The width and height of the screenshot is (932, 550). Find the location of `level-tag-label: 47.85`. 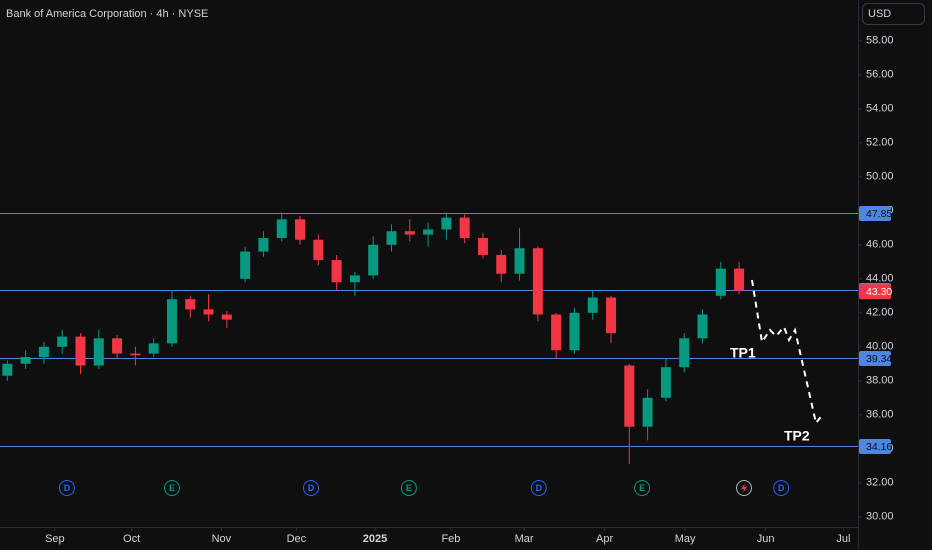

level-tag-label: 47.85 is located at coordinates (879, 214).